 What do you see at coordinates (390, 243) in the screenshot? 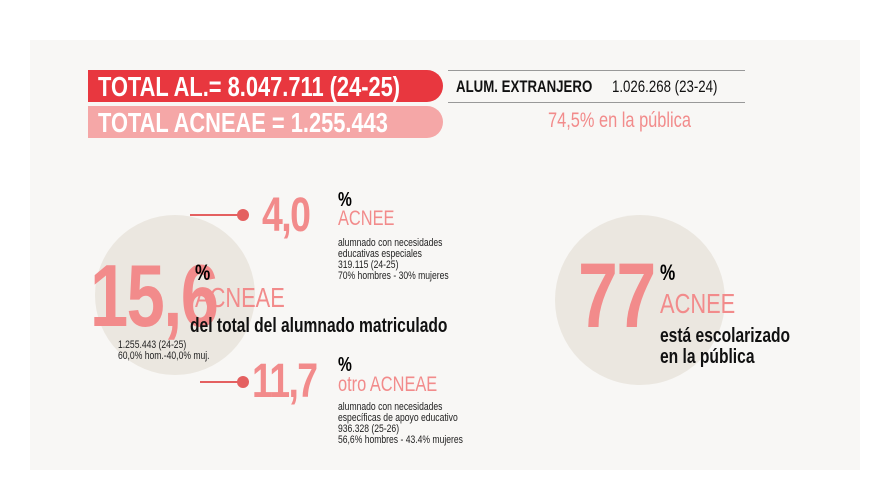
I see `acnee-desc: alumnado con necesidades` at bounding box center [390, 243].